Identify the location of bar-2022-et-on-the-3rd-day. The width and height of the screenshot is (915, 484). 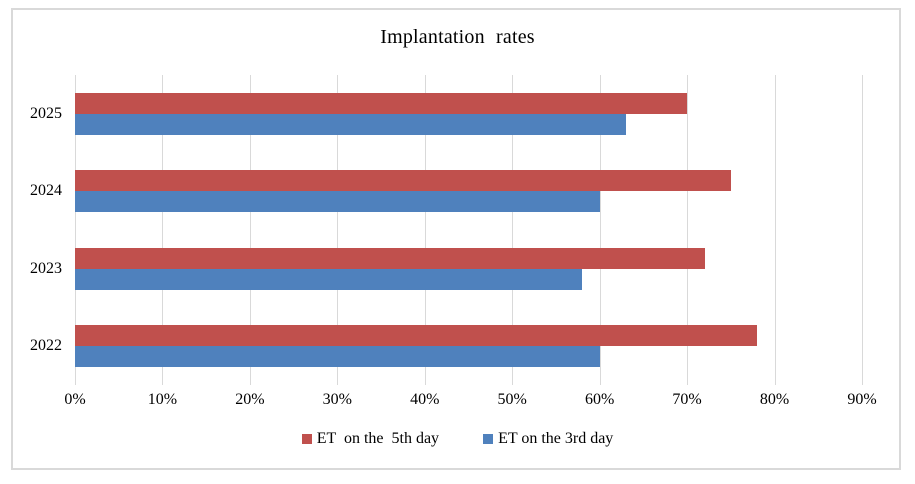
(337, 357).